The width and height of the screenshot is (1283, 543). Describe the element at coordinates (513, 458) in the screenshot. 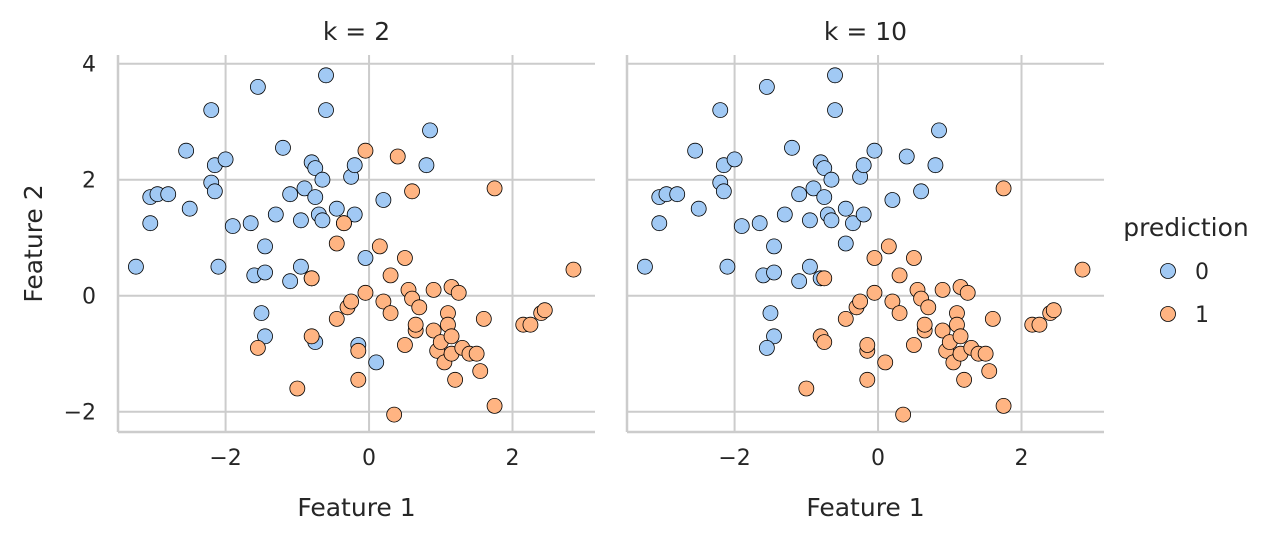

I see `x-tick-label: 2` at that location.